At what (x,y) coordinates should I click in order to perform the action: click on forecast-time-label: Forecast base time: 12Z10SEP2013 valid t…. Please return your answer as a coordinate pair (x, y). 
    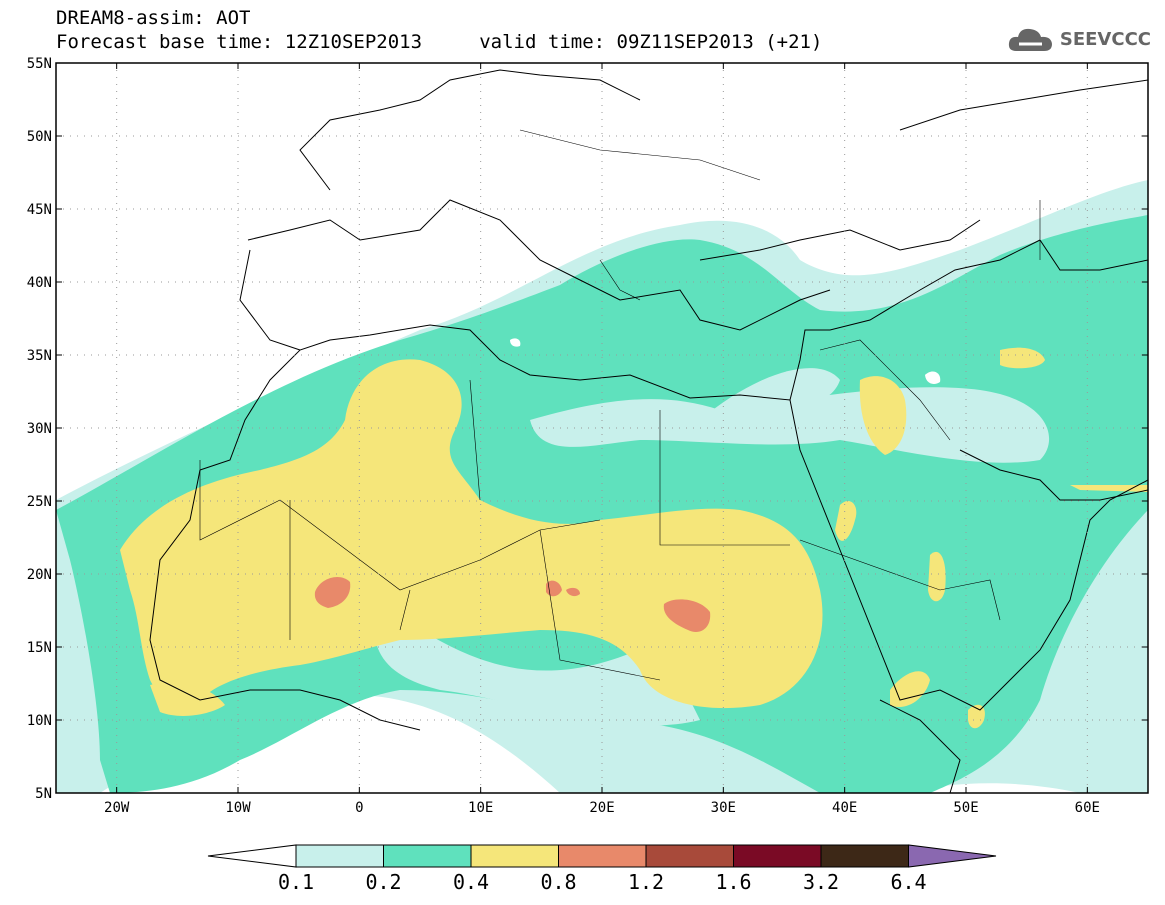
    Looking at the image, I should click on (439, 42).